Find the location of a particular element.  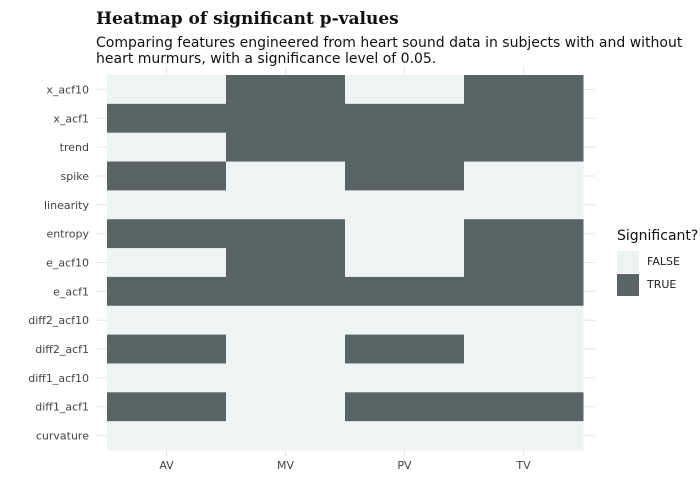

heatmap-cell-spike-MV is located at coordinates (286, 176).